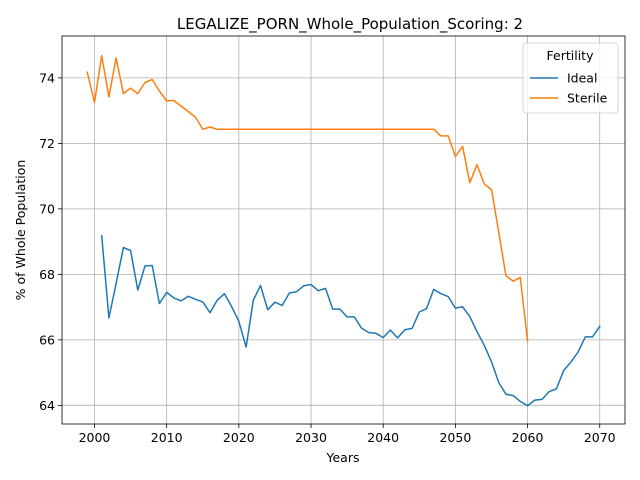  Describe the element at coordinates (47, 208) in the screenshot. I see `y-tick-label: 70` at that location.